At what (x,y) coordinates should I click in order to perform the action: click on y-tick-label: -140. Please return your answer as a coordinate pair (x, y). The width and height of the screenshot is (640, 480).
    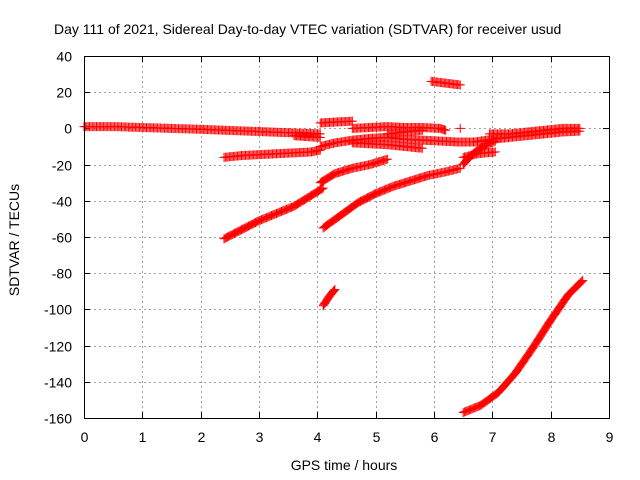
    Looking at the image, I should click on (58, 383).